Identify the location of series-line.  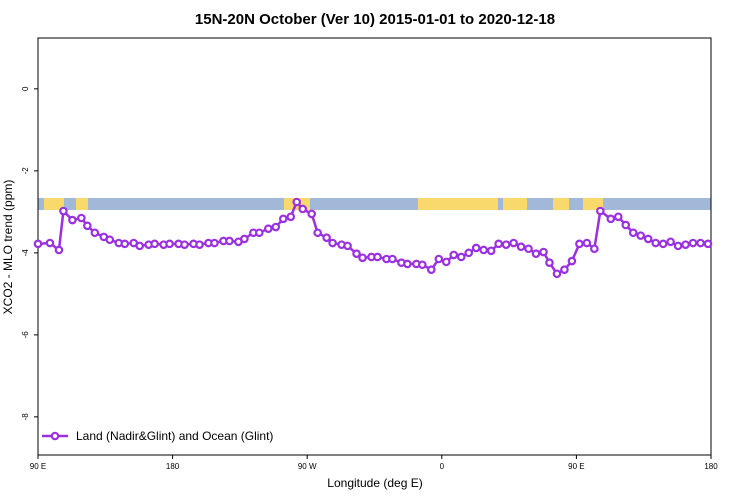
(373, 237).